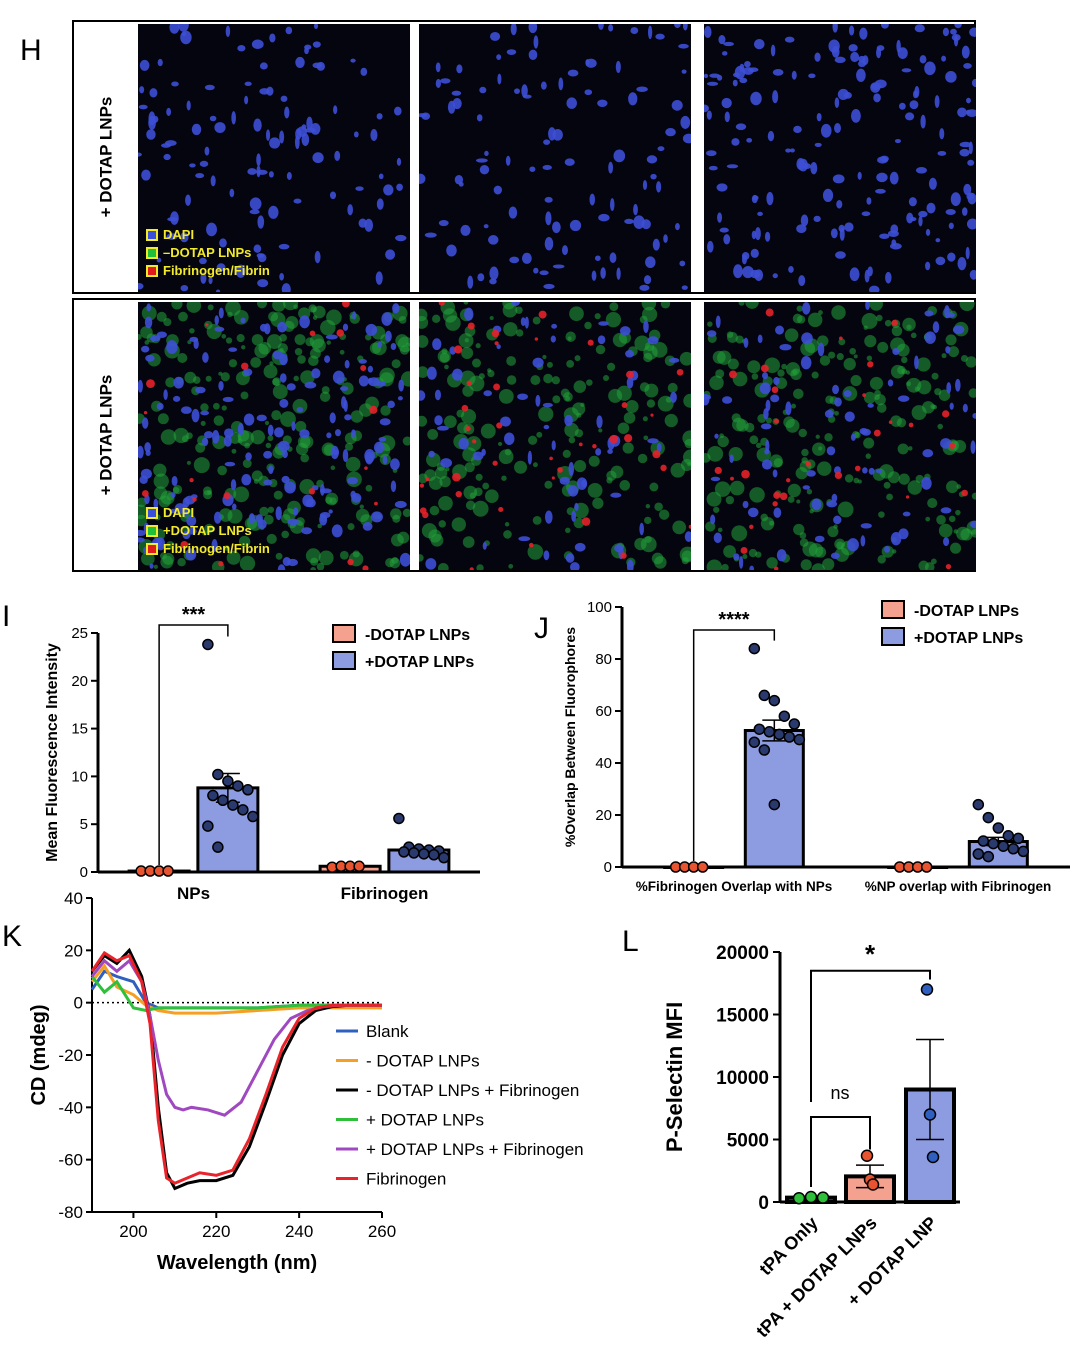  Describe the element at coordinates (84, 824) in the screenshot. I see `y-tick-label: 5` at that location.